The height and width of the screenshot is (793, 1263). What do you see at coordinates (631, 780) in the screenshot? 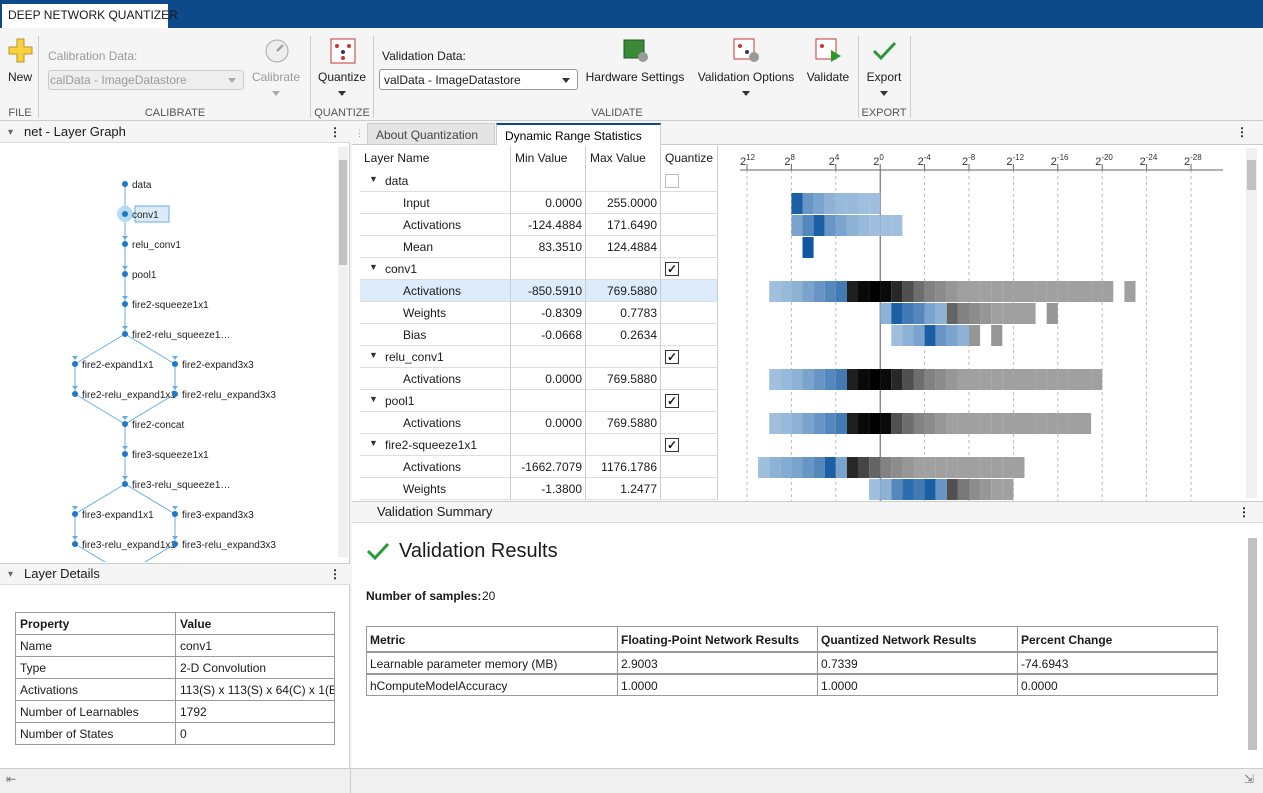
I see `status-bar` at bounding box center [631, 780].